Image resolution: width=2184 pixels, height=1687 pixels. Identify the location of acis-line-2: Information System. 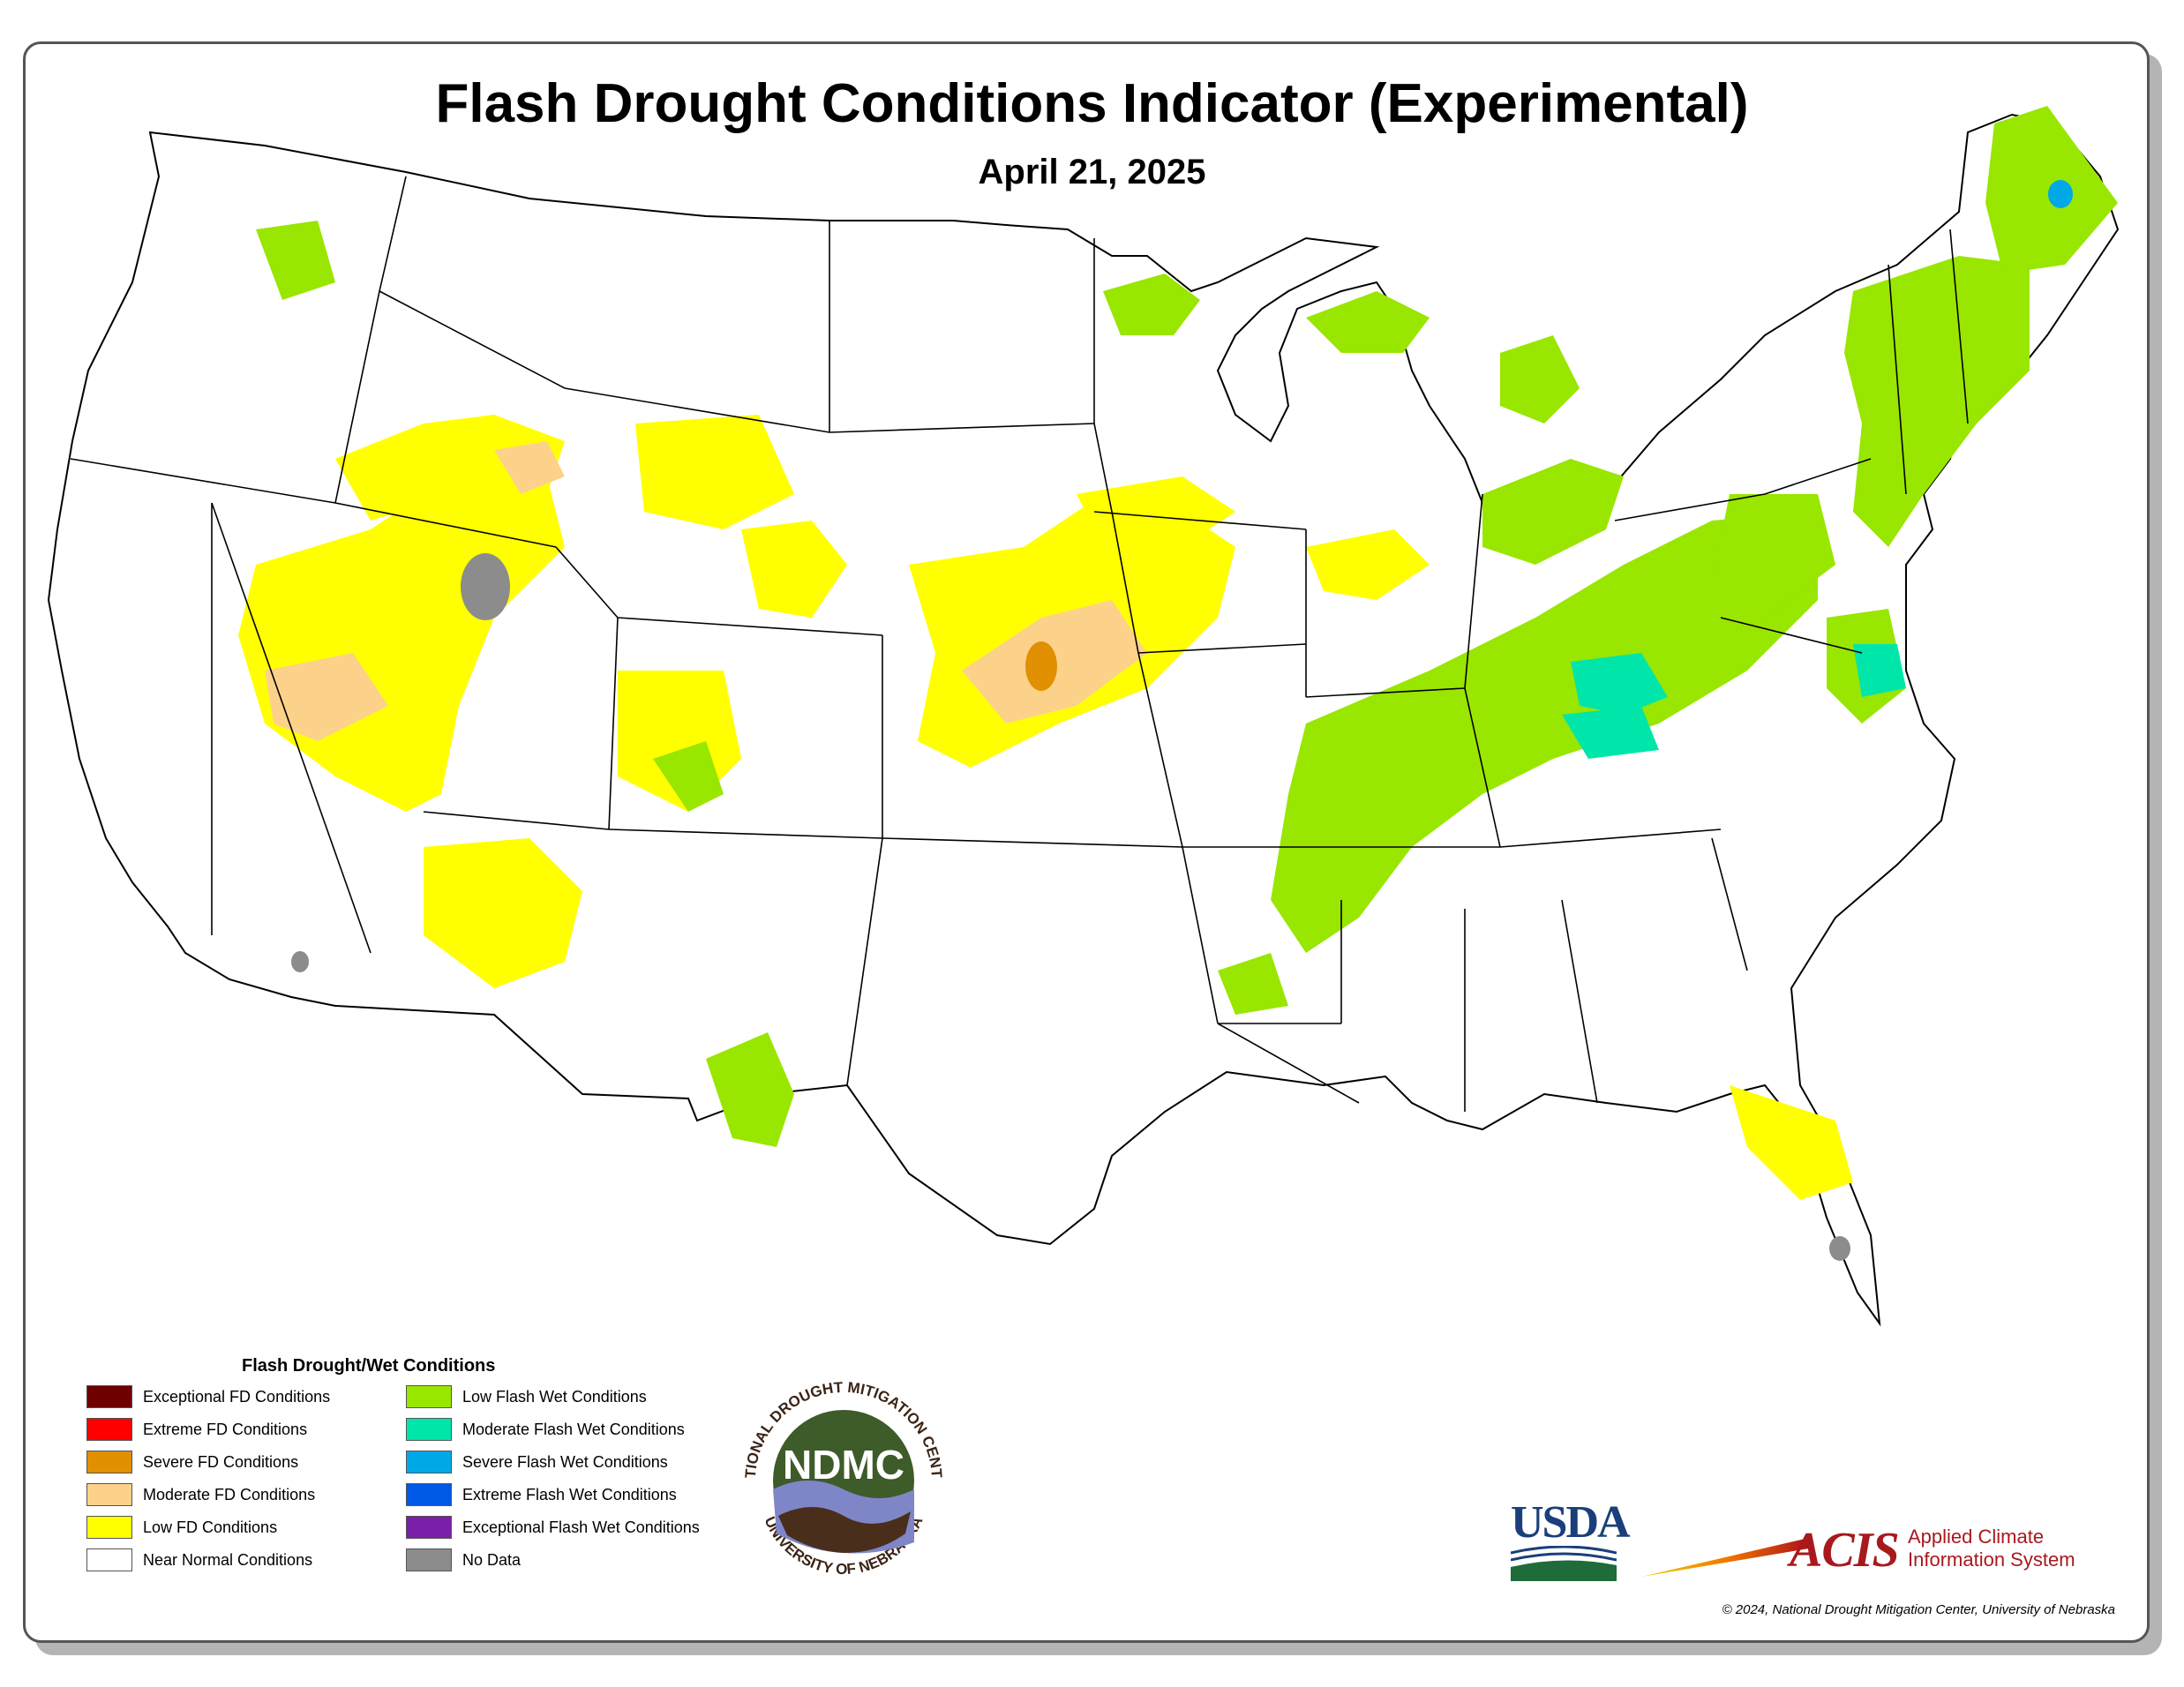
(1991, 1559).